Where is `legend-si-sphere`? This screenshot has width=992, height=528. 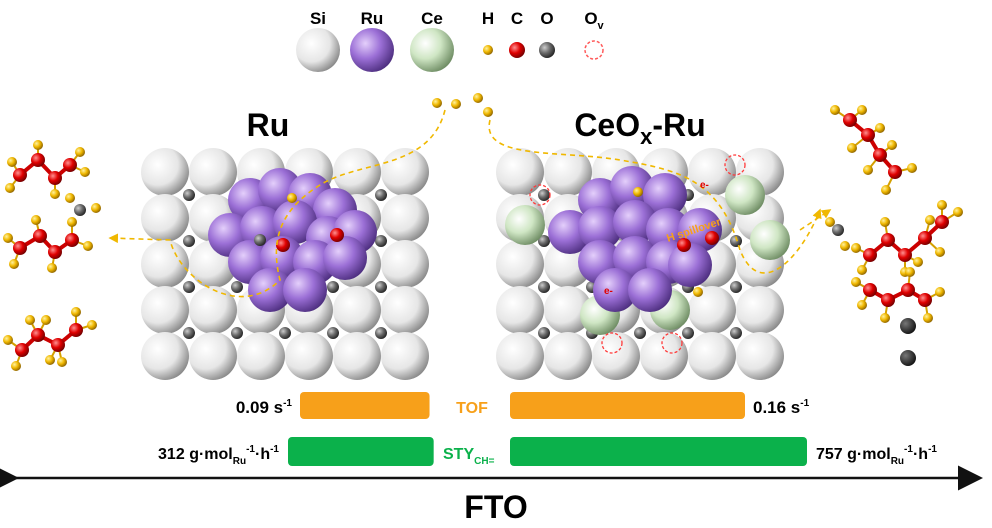 legend-si-sphere is located at coordinates (318, 50).